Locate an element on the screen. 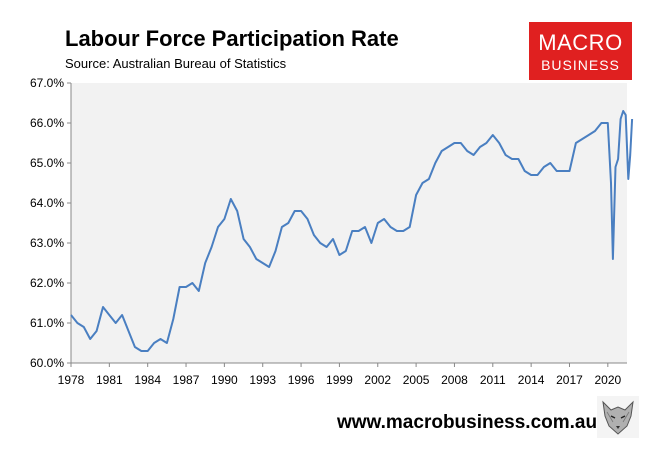 The image size is (646, 459). y-axis-ticks: 60.0% 61.0% 62.0% 63.0% 64.0% 65.0% 66.0% 67.0% is located at coordinates (50, 223).